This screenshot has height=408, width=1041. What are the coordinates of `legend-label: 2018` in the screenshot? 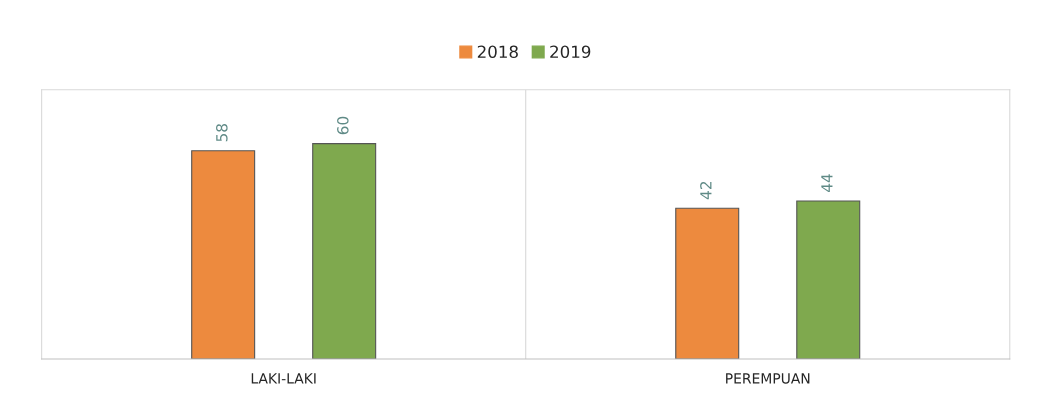 It's located at (497, 52).